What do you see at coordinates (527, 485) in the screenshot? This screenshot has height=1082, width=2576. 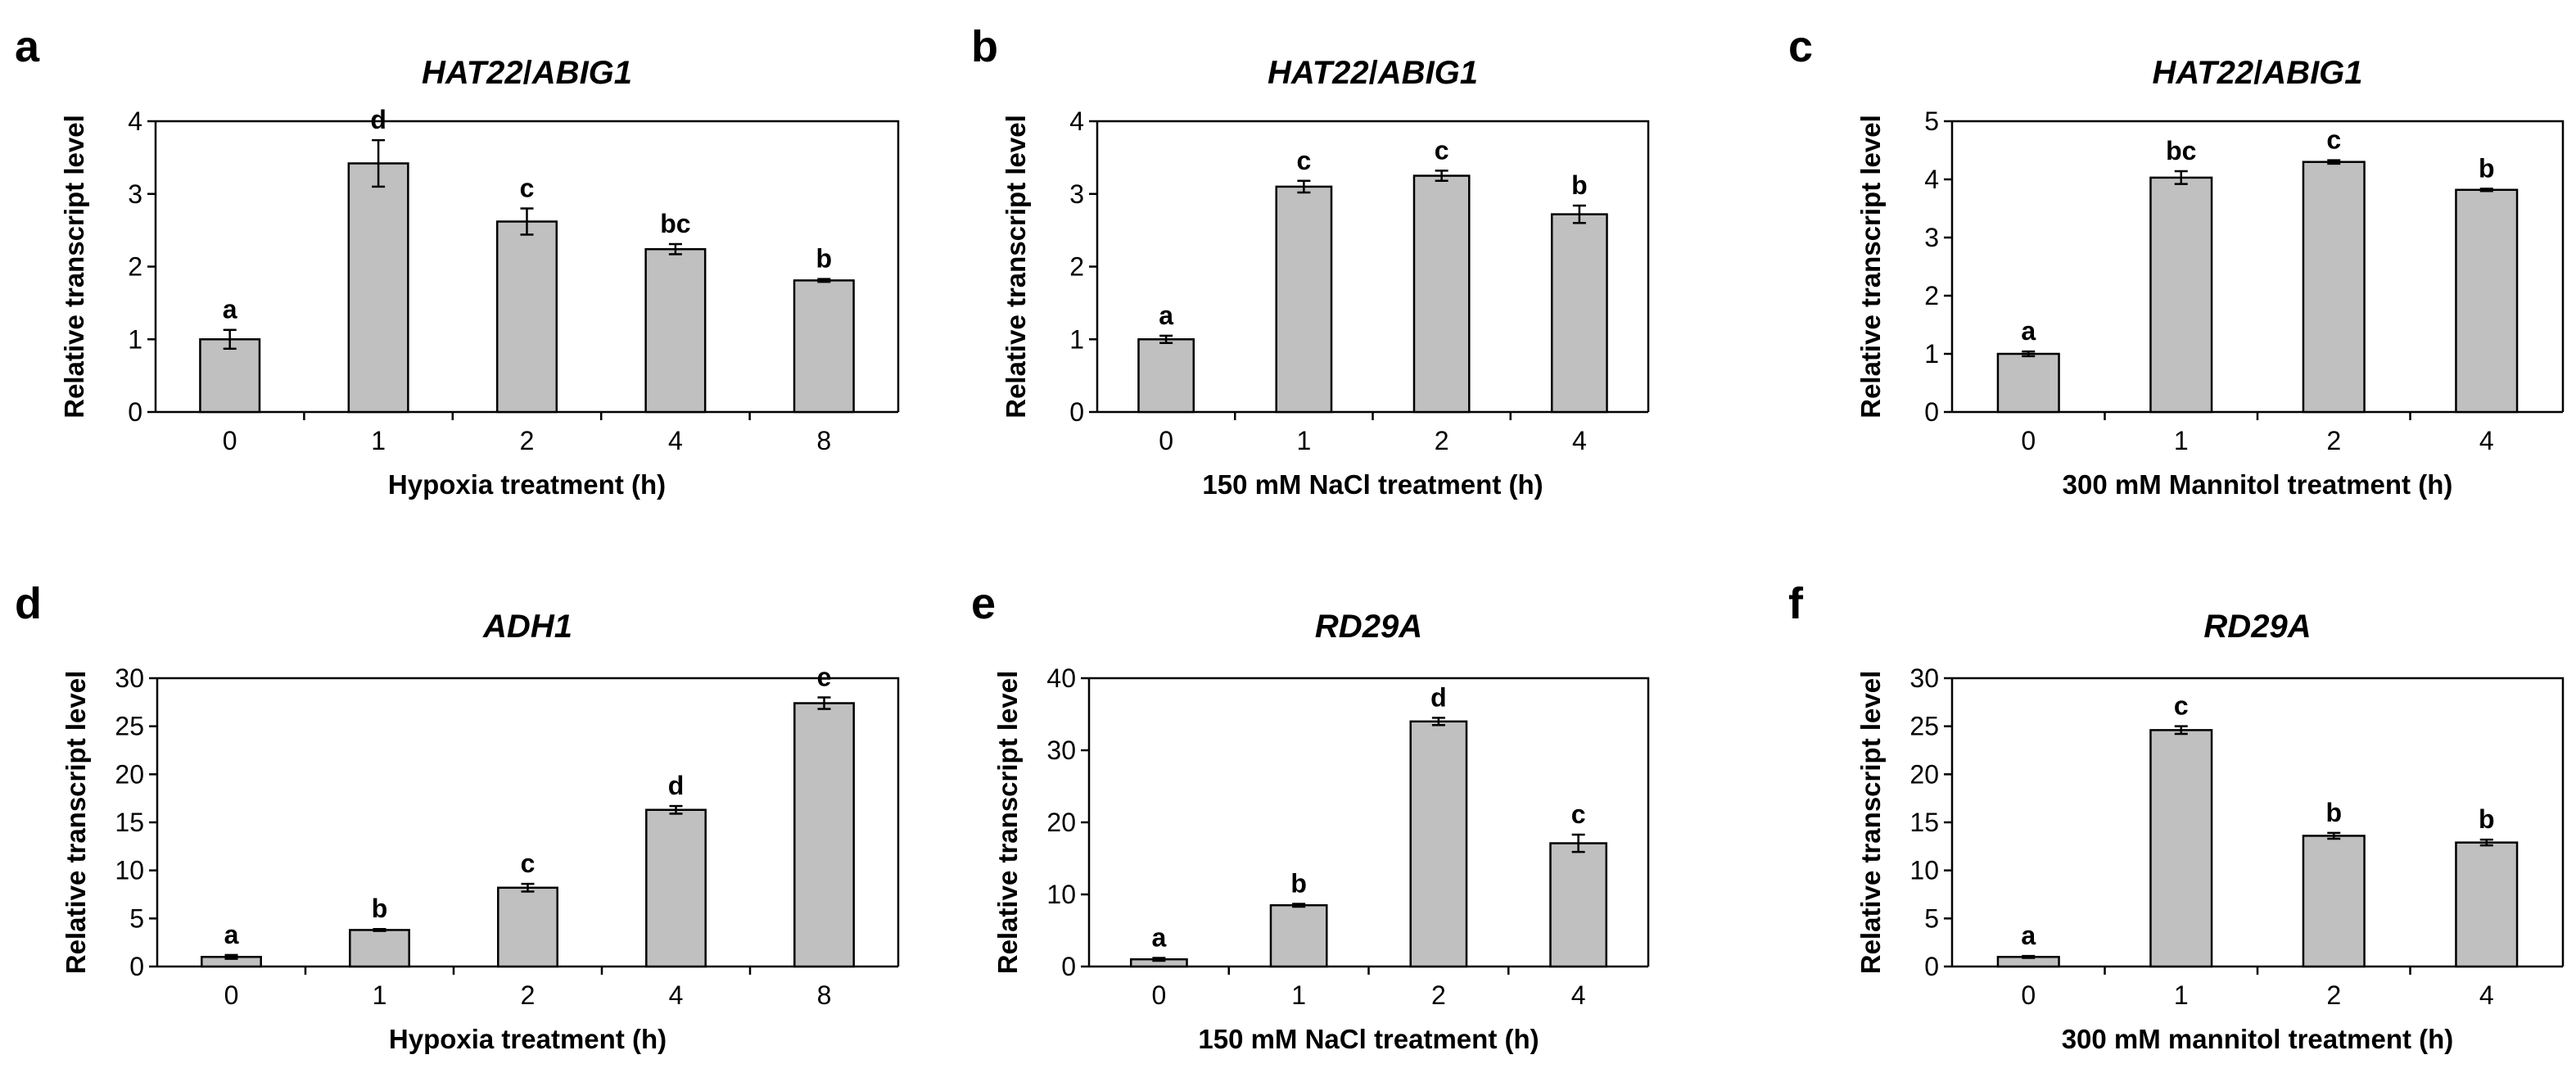 I see `x-axis-label: Hypoxia treatment (h)` at bounding box center [527, 485].